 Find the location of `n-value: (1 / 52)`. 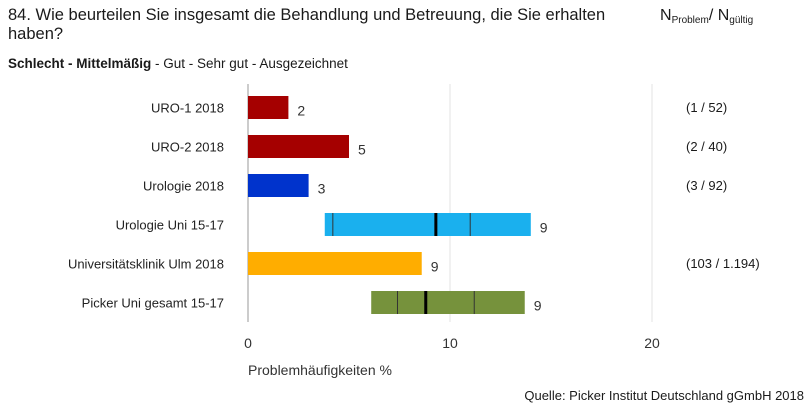

n-value: (1 / 52) is located at coordinates (707, 107).